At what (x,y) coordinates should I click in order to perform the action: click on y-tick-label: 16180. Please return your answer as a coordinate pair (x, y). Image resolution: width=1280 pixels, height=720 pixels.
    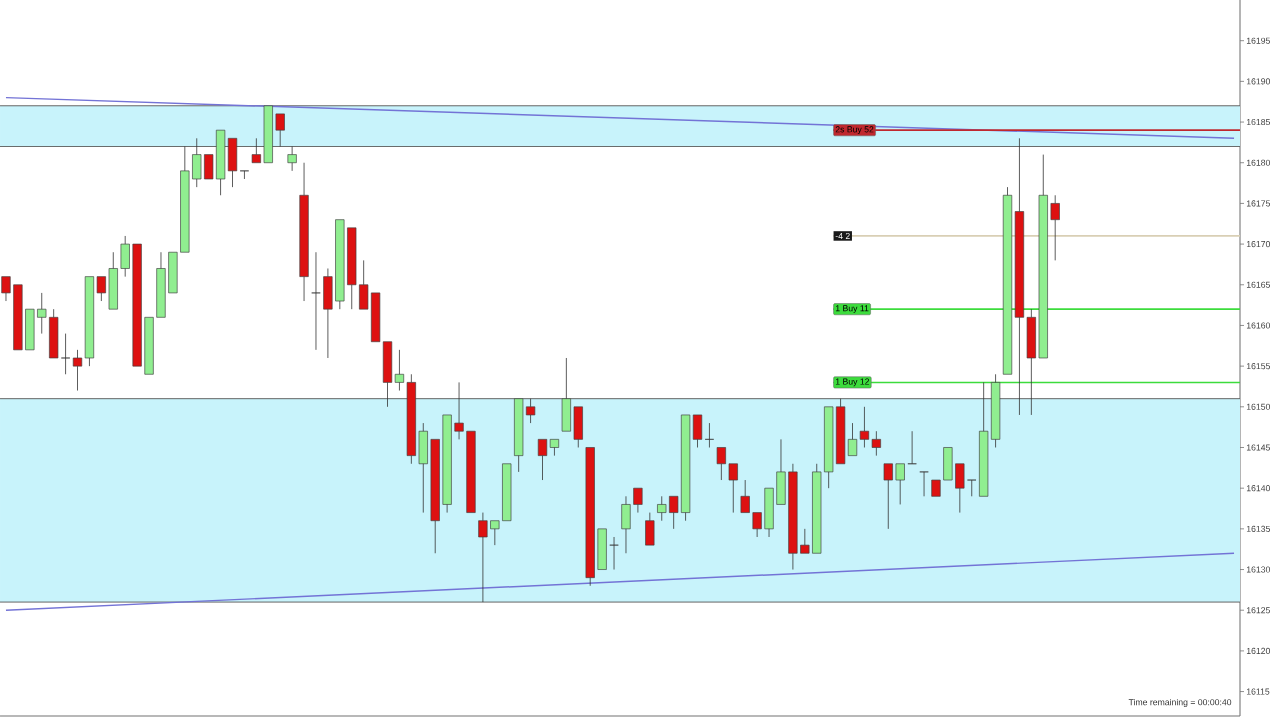
    Looking at the image, I should click on (1258, 162).